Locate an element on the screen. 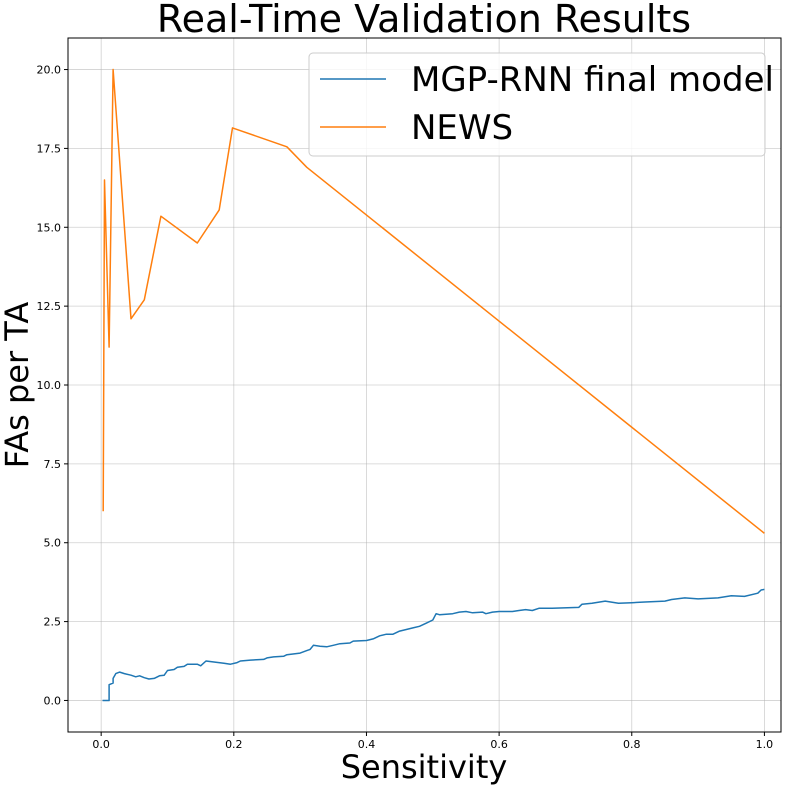 Image resolution: width=785 pixels, height=789 pixels. y-tick-label: 10.0 is located at coordinates (49, 385).